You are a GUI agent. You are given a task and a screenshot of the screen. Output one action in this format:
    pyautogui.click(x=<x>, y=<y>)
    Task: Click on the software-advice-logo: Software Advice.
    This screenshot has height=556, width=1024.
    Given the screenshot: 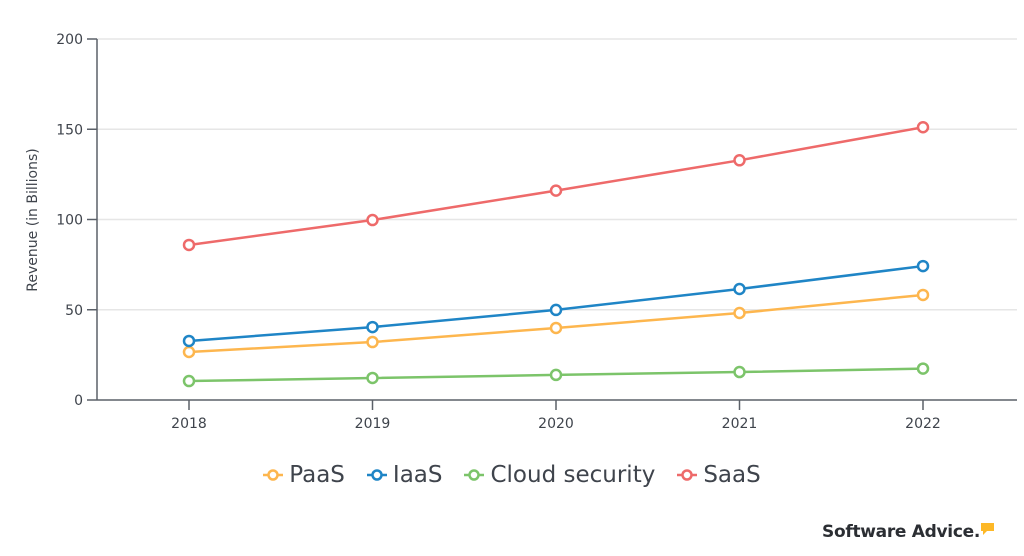 What is the action you would take?
    pyautogui.click(x=908, y=532)
    